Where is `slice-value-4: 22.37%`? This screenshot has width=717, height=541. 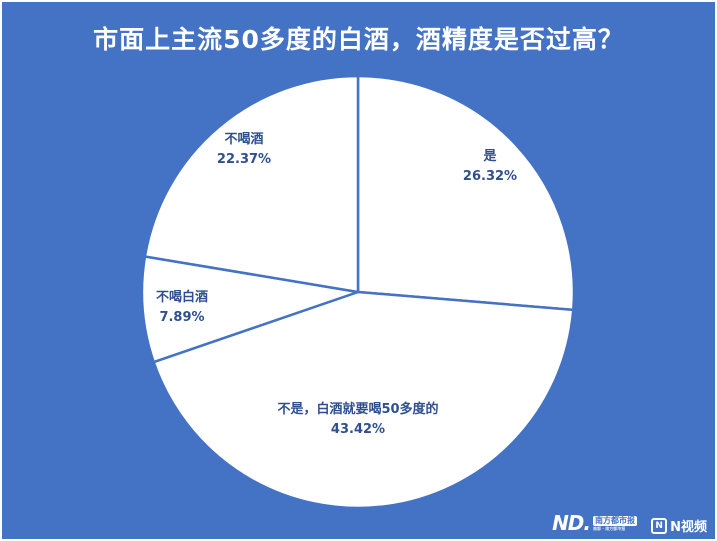
slice-value-4: 22.37% is located at coordinates (244, 159).